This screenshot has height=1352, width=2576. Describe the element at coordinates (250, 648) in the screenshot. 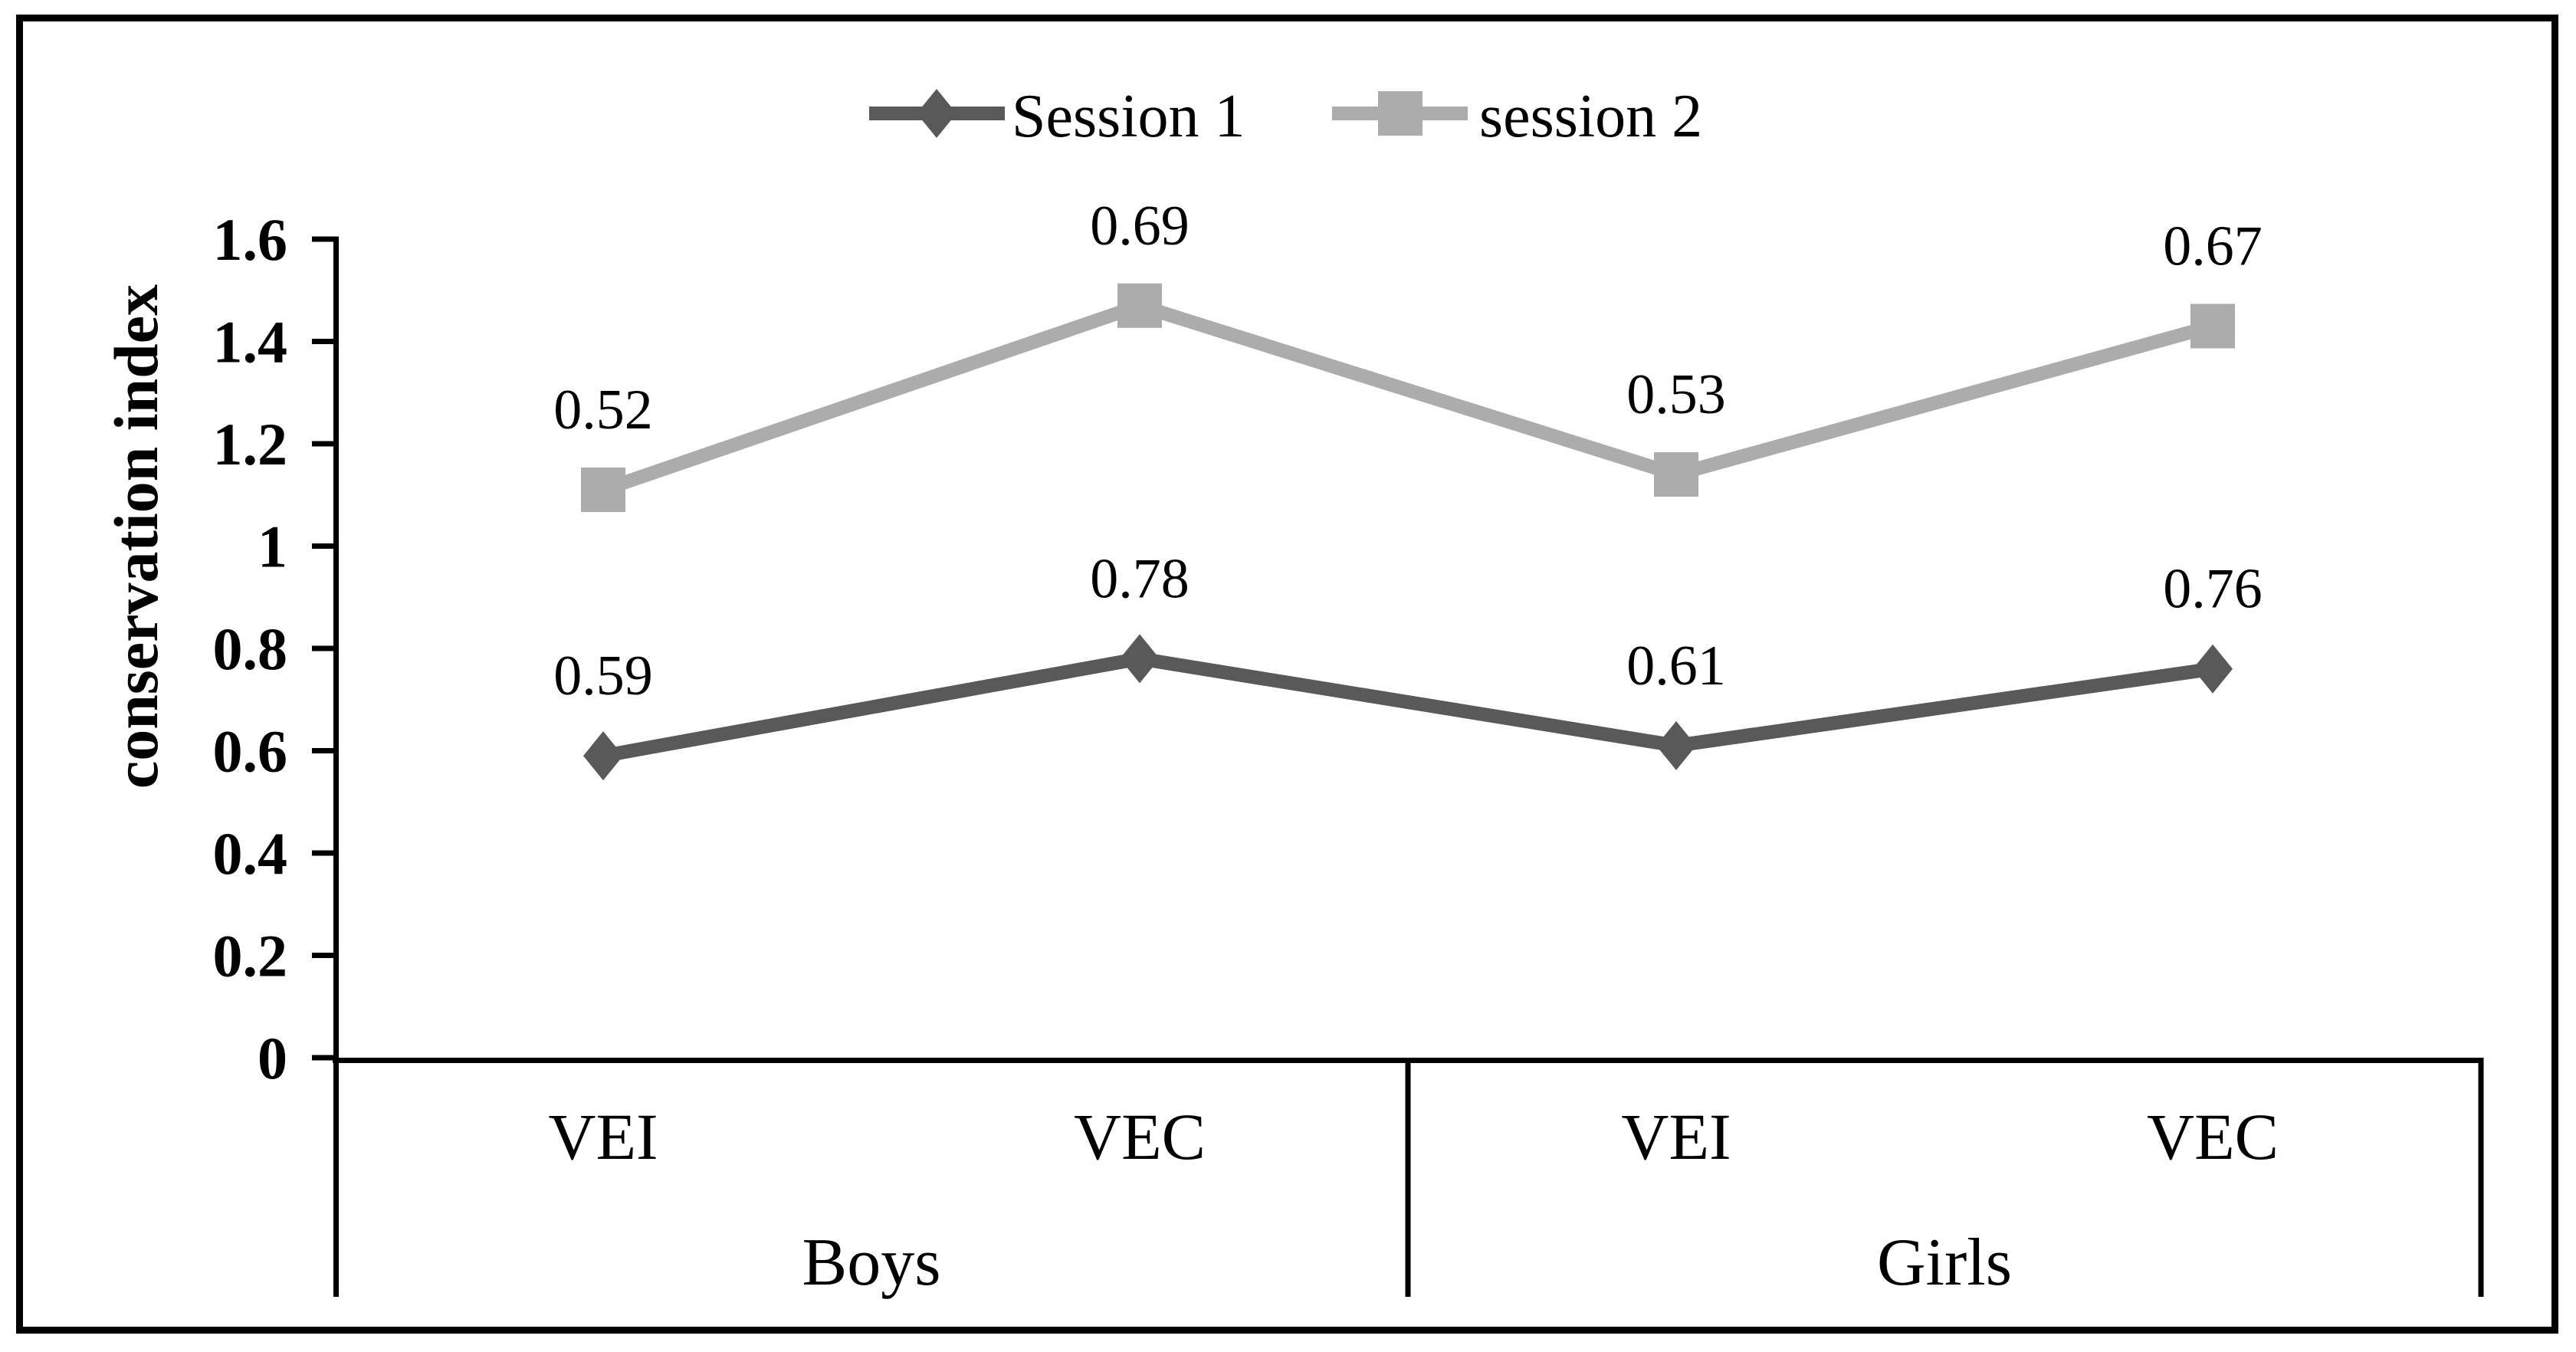

I see `y-tick-label: 0.8` at that location.